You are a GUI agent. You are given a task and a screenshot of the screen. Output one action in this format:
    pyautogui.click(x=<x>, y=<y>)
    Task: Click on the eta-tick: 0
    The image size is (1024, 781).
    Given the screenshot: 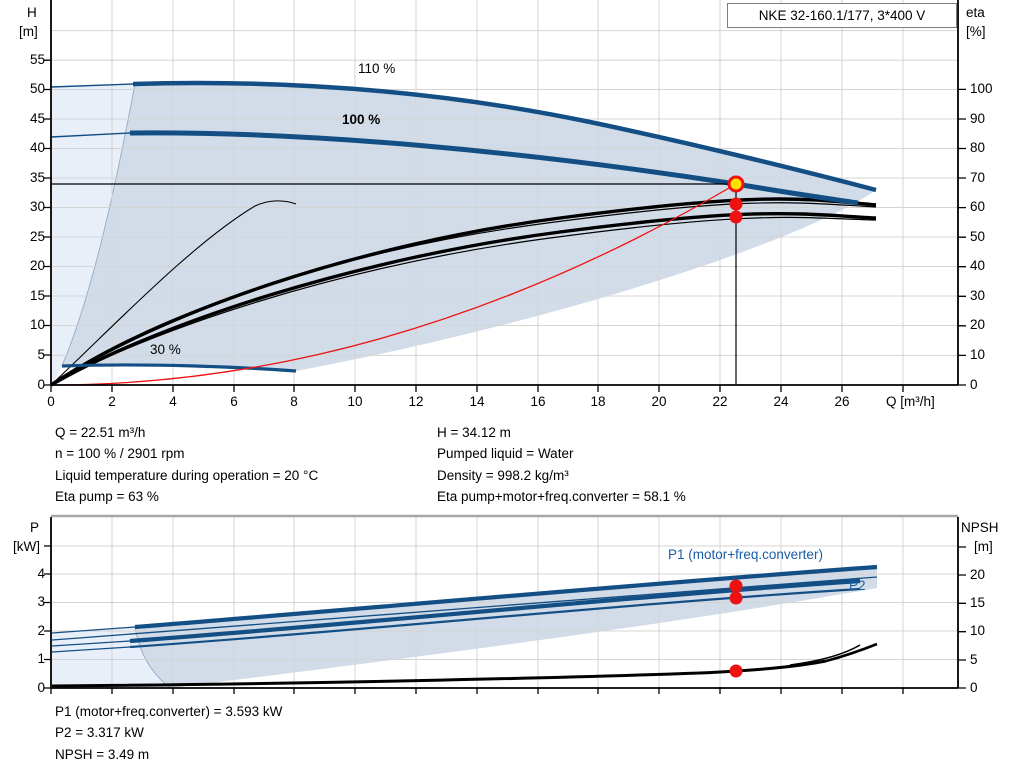 What is the action you would take?
    pyautogui.click(x=974, y=384)
    